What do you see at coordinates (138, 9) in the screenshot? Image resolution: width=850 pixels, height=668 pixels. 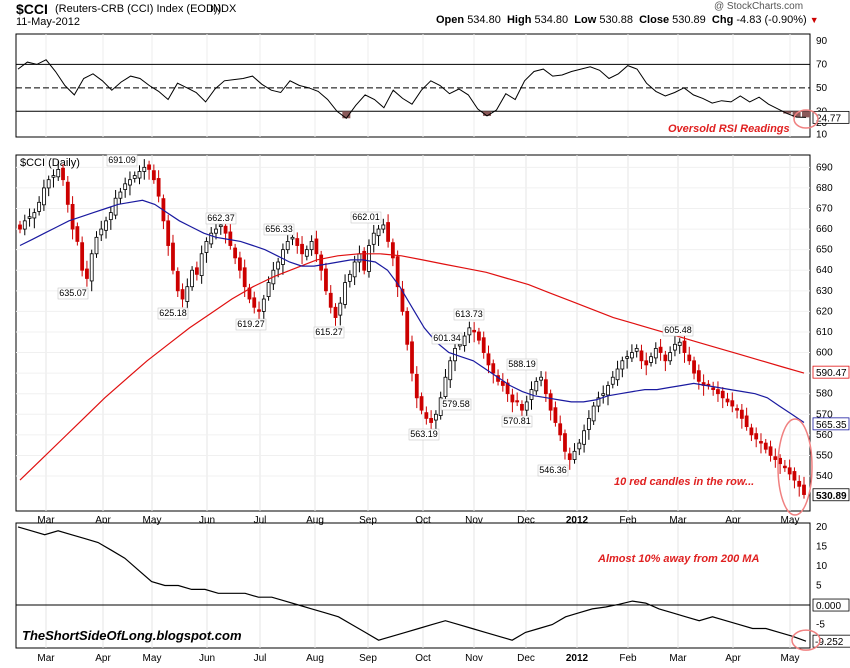 I see `chart-index-name: (Reuters-CRB (CCI) Index (EOD))` at bounding box center [138, 9].